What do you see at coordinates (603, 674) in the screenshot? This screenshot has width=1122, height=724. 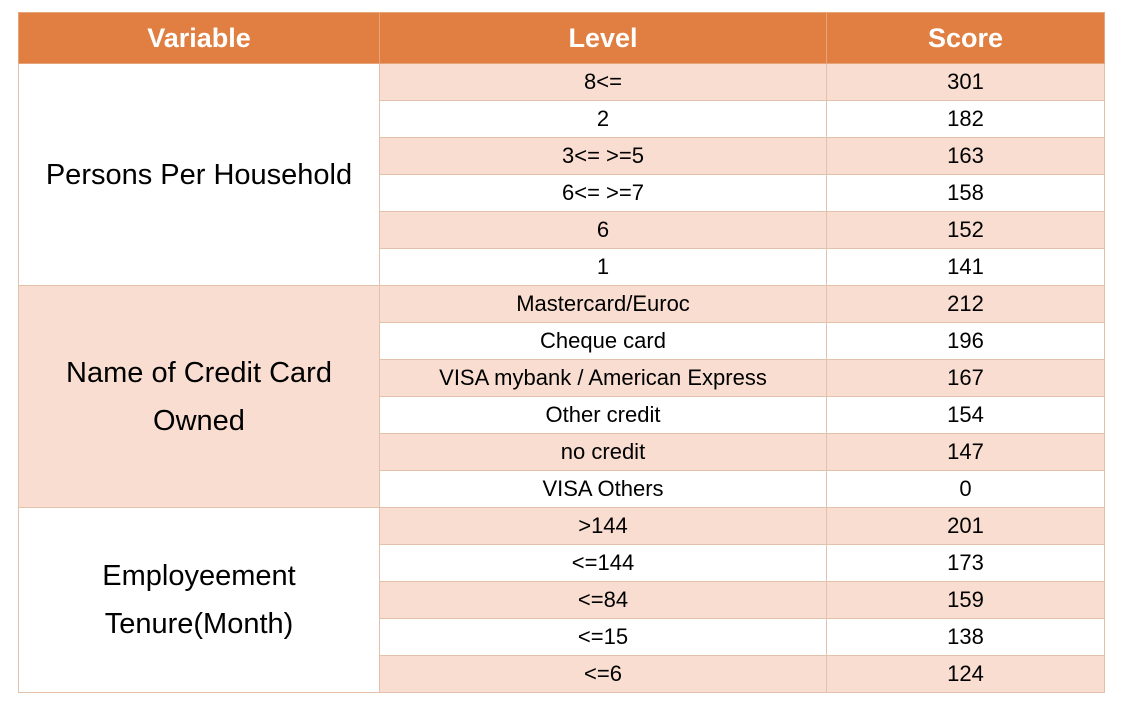 I see `level-cell: <=6` at bounding box center [603, 674].